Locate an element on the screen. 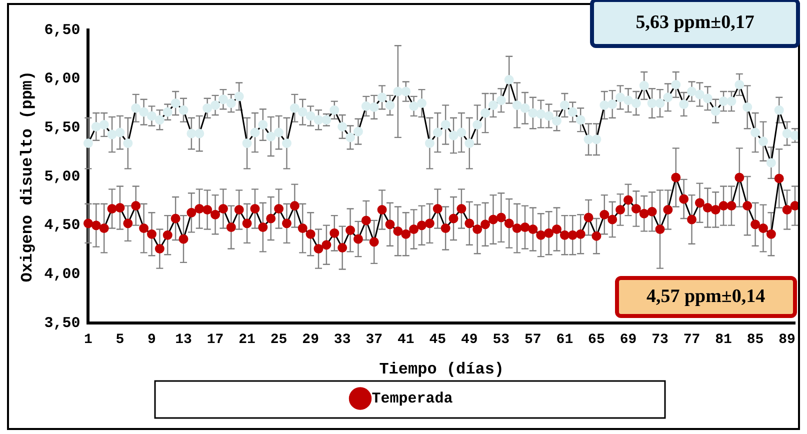 The image size is (807, 434). x-tick-label: 73 is located at coordinates (660, 340).